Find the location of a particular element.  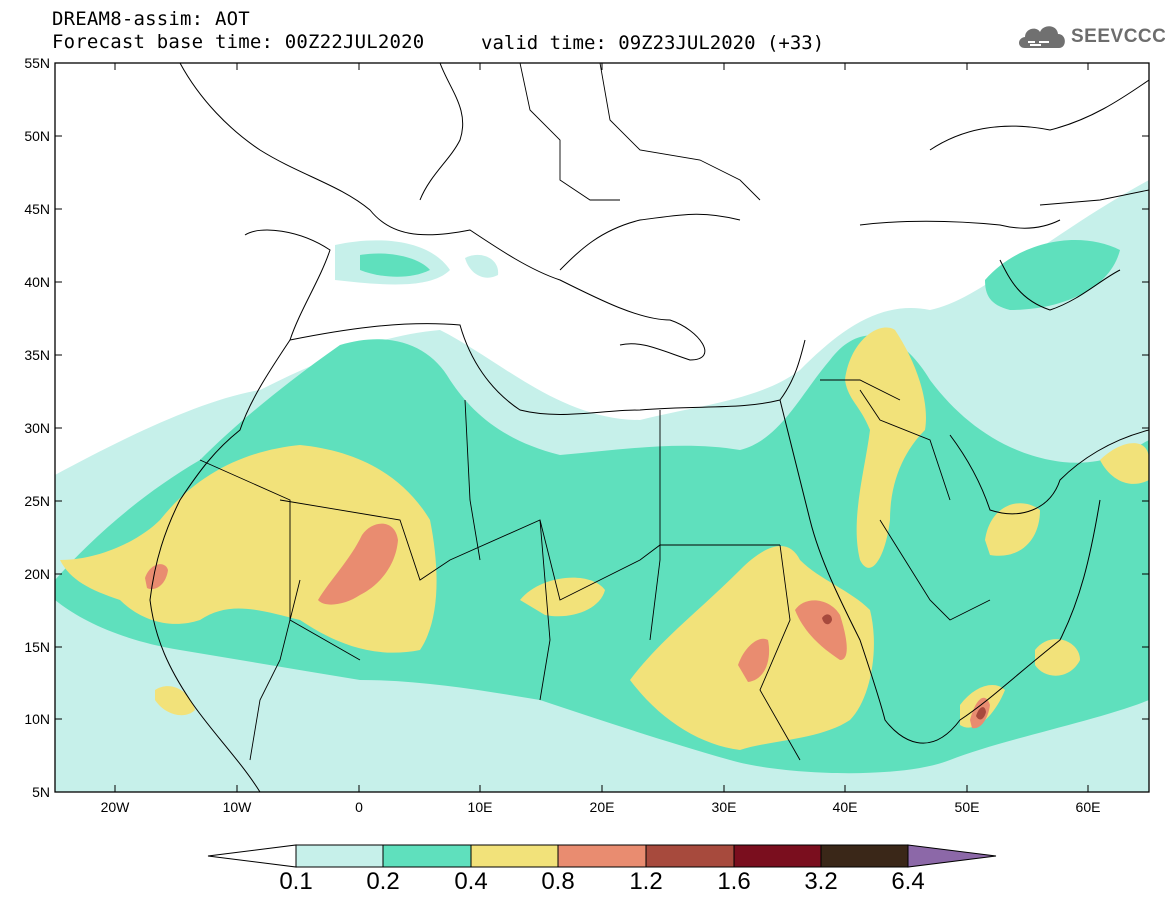

colorbar-label-0.2: 0.2 is located at coordinates (383, 881).